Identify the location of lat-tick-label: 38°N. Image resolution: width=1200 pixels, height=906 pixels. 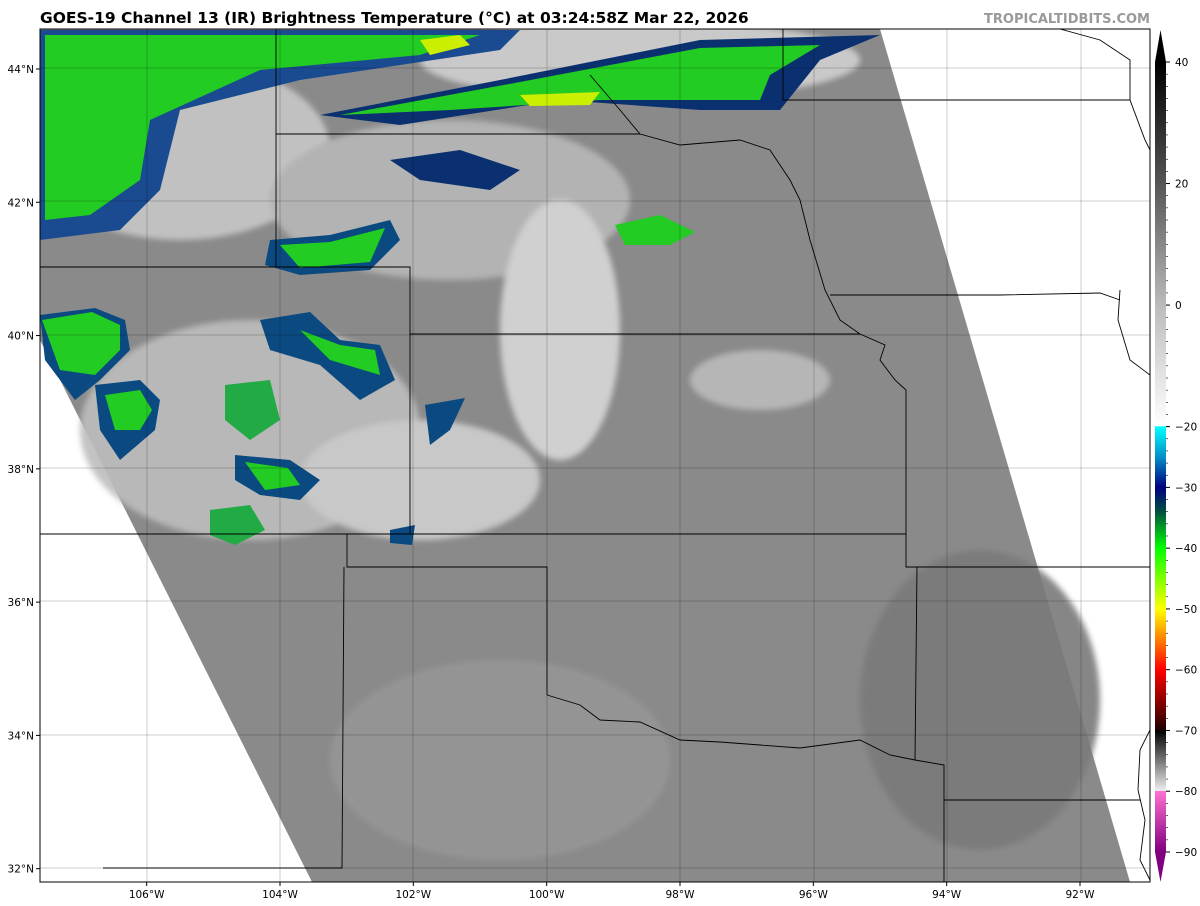
(21, 470).